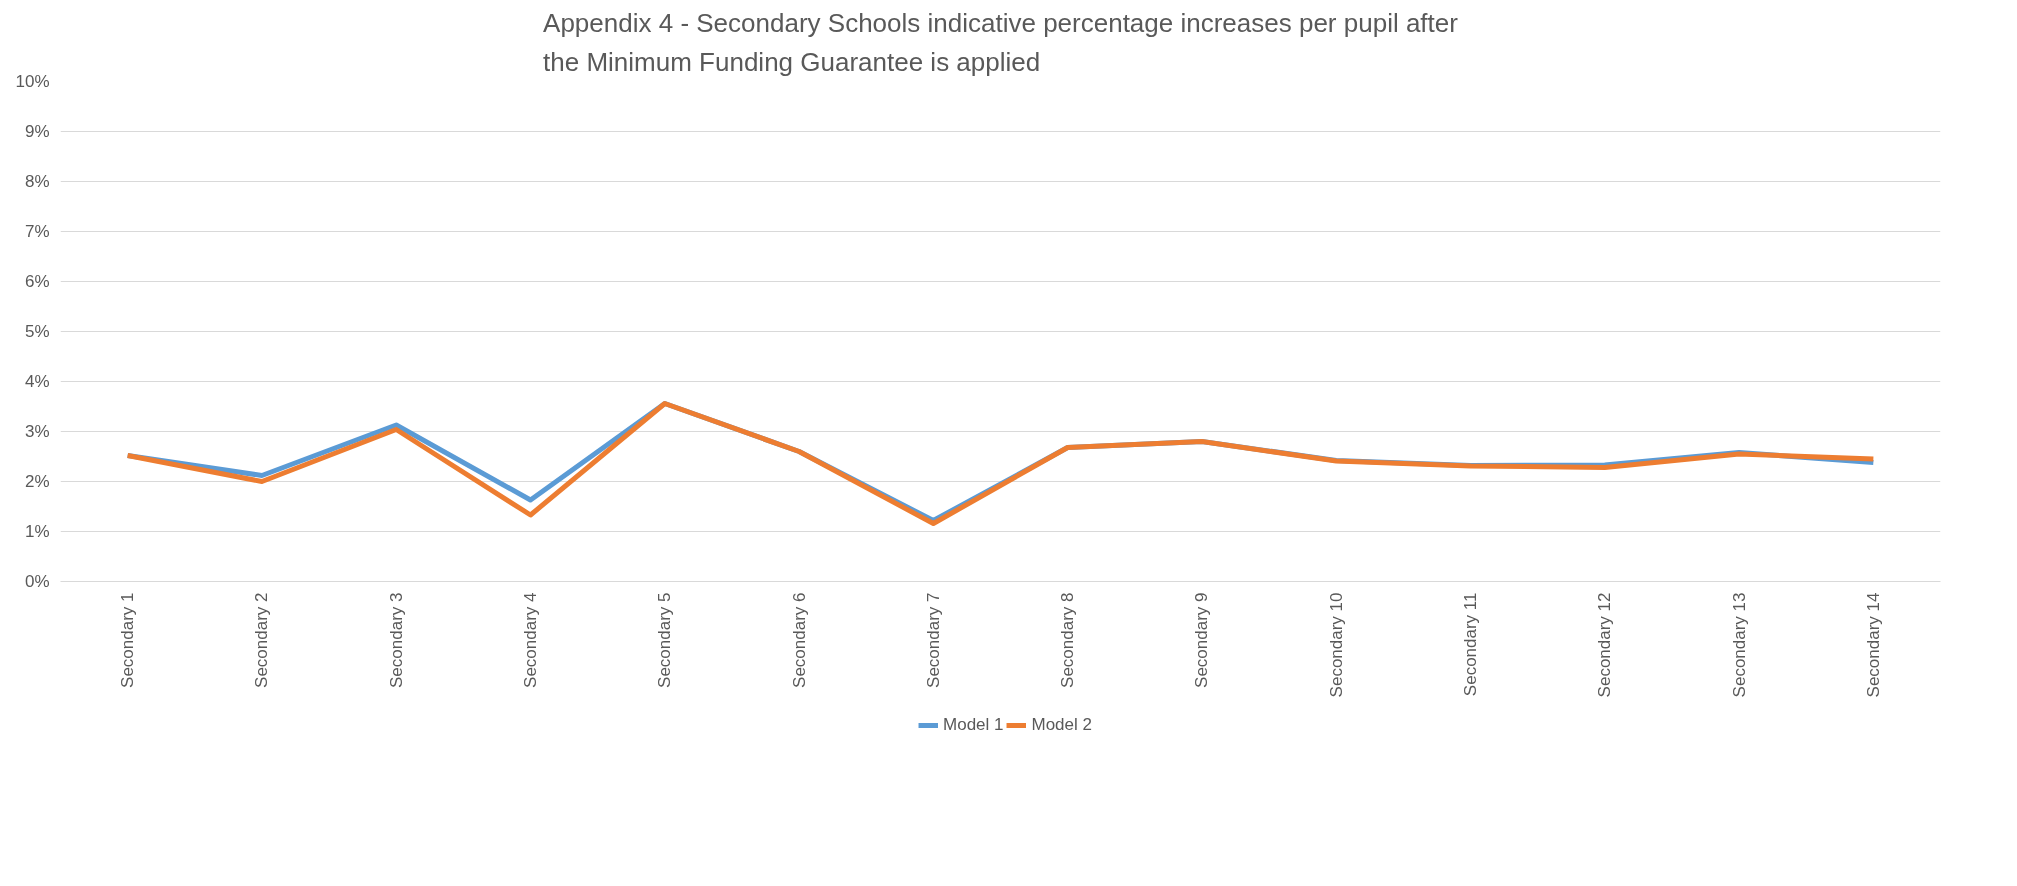 This screenshot has height=886, width=2017. What do you see at coordinates (396, 640) in the screenshot?
I see `x-tick-label: Secondary 3` at bounding box center [396, 640].